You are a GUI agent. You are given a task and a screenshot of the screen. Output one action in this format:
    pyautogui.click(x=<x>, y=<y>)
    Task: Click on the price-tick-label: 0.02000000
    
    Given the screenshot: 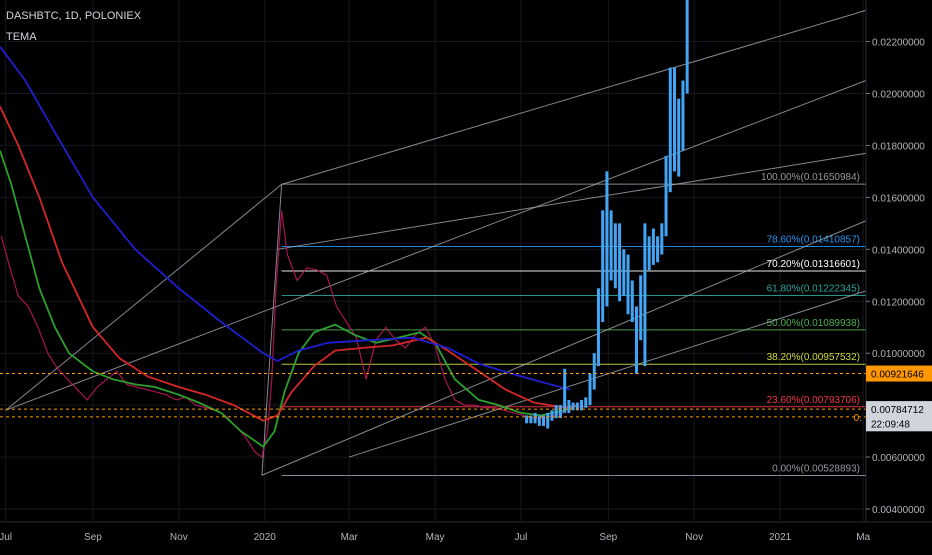 What is the action you would take?
    pyautogui.click(x=898, y=94)
    